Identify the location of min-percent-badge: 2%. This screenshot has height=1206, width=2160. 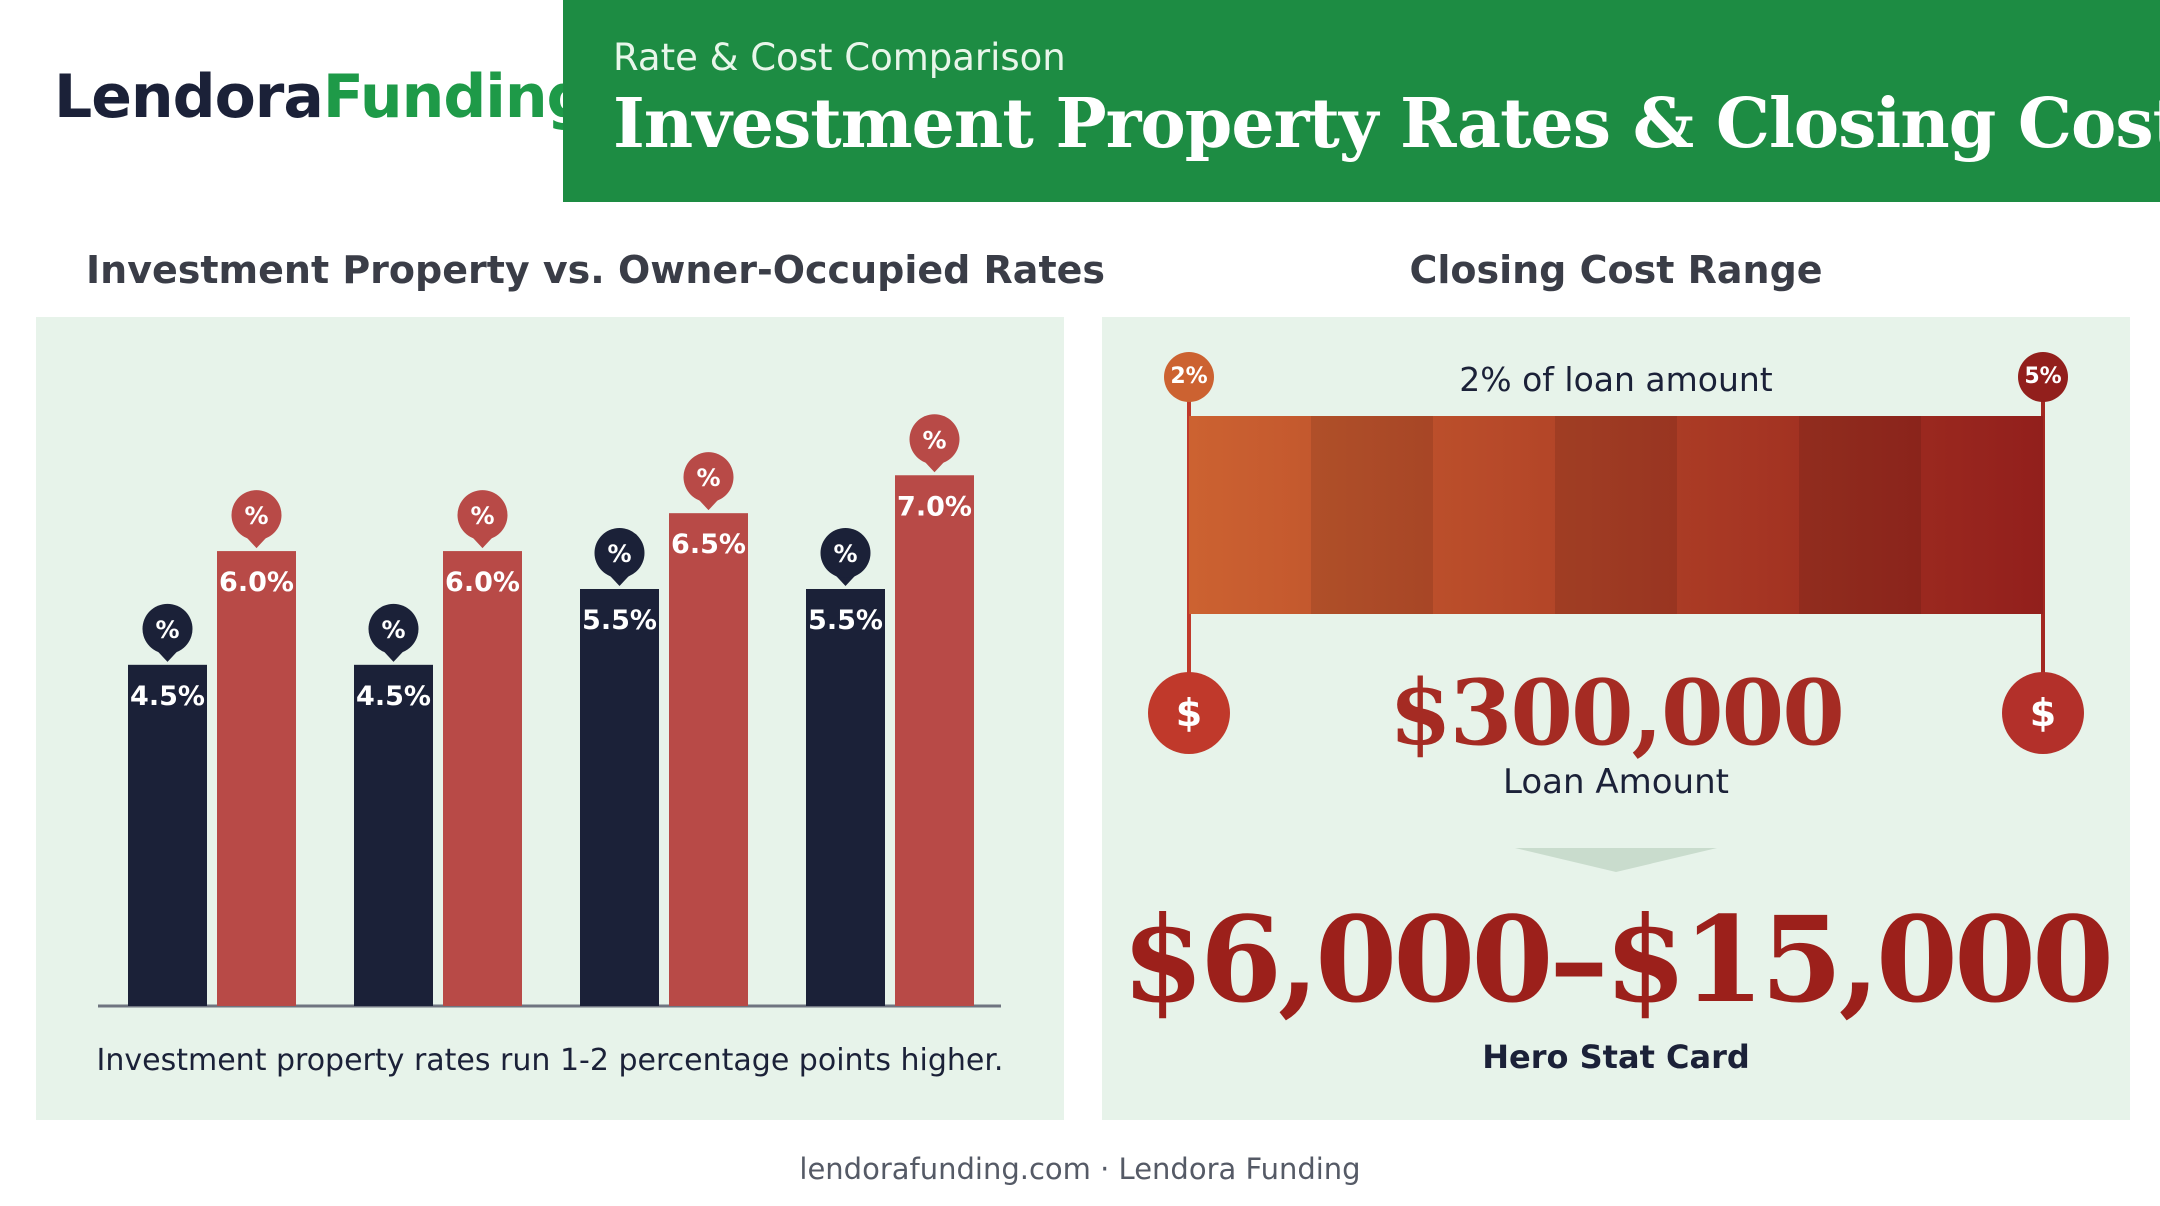
(1189, 377).